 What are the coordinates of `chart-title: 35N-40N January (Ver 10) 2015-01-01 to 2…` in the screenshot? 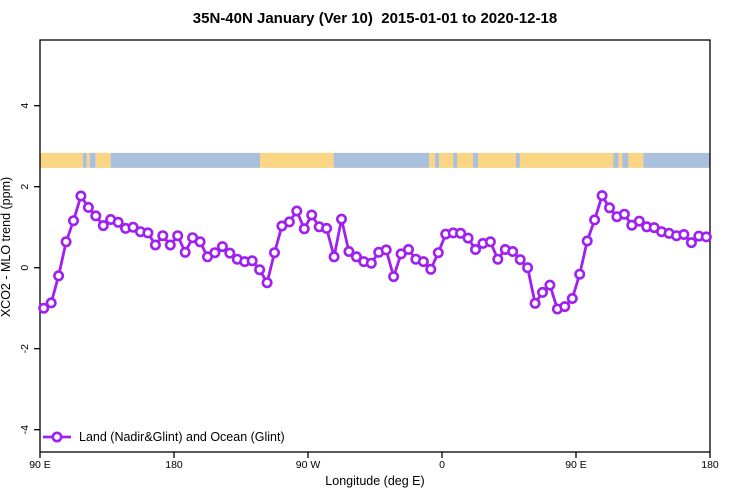 It's located at (375, 18).